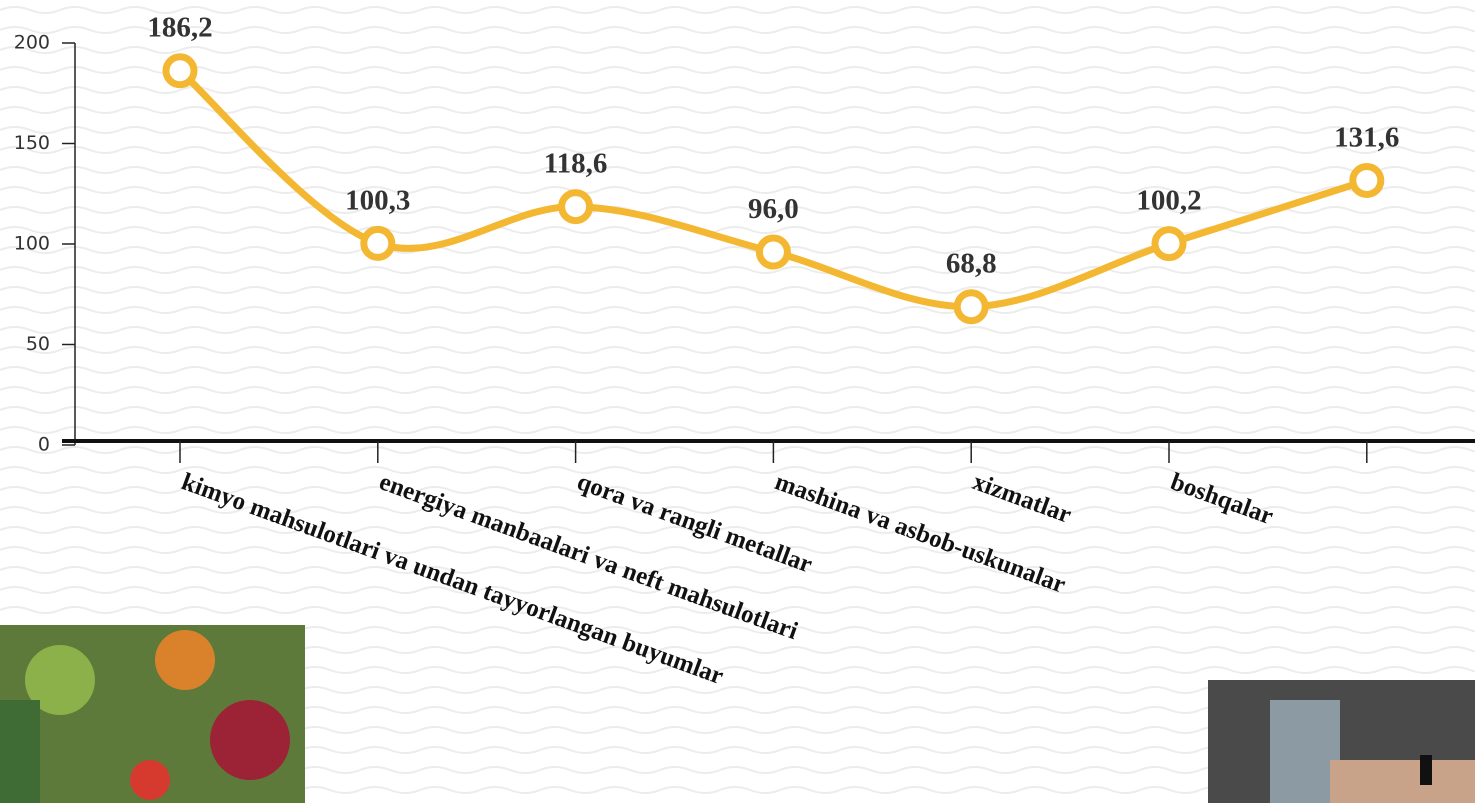 The width and height of the screenshot is (1475, 803). What do you see at coordinates (773, 209) in the screenshot?
I see `value-label: 96,0` at bounding box center [773, 209].